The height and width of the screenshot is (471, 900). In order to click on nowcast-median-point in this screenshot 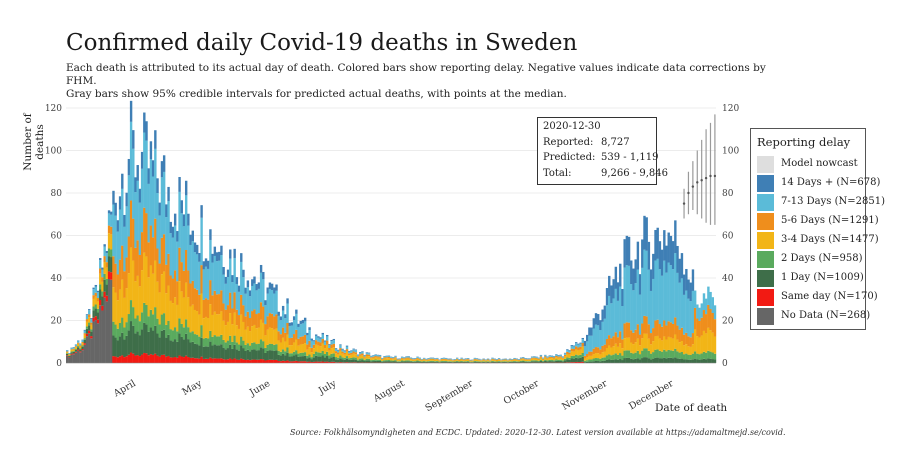, I will do `click(715, 176)`.